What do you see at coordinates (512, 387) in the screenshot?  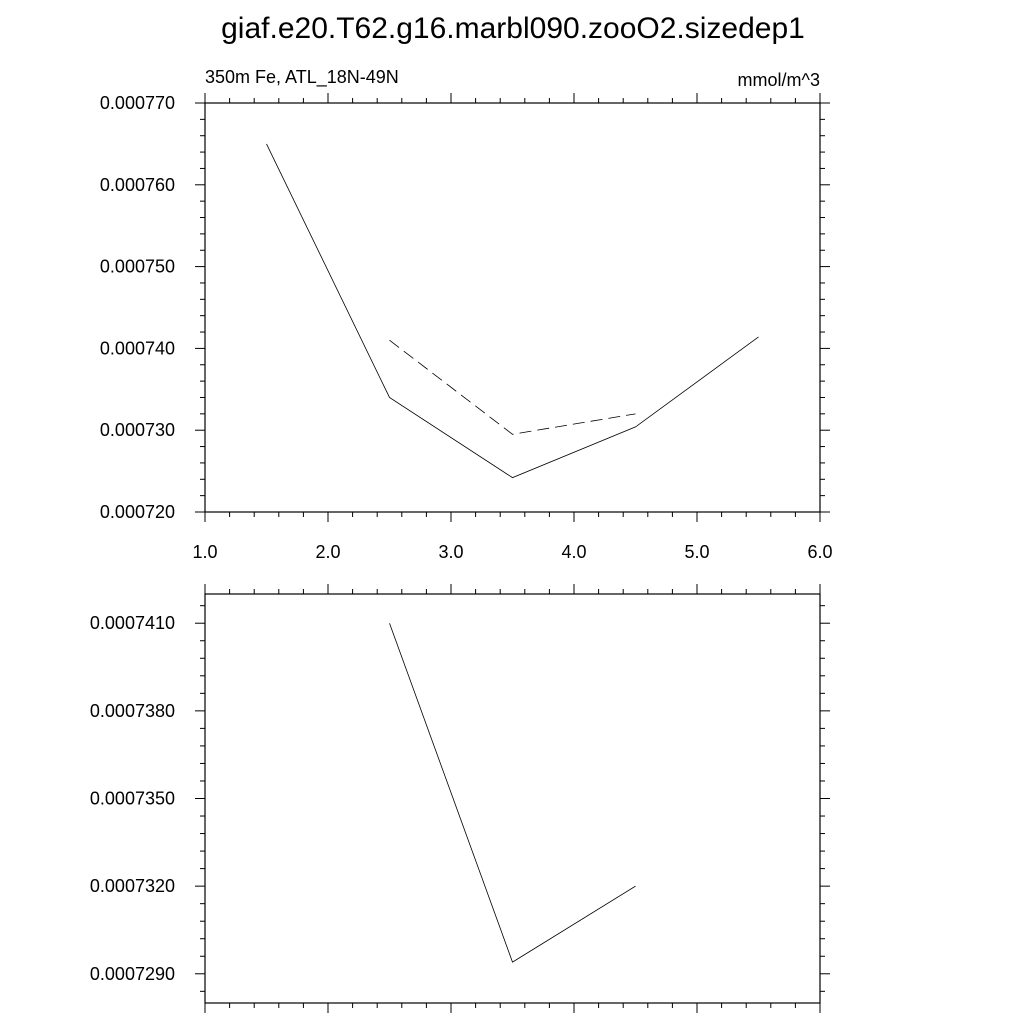 I see `top-chart-series-1-line` at bounding box center [512, 387].